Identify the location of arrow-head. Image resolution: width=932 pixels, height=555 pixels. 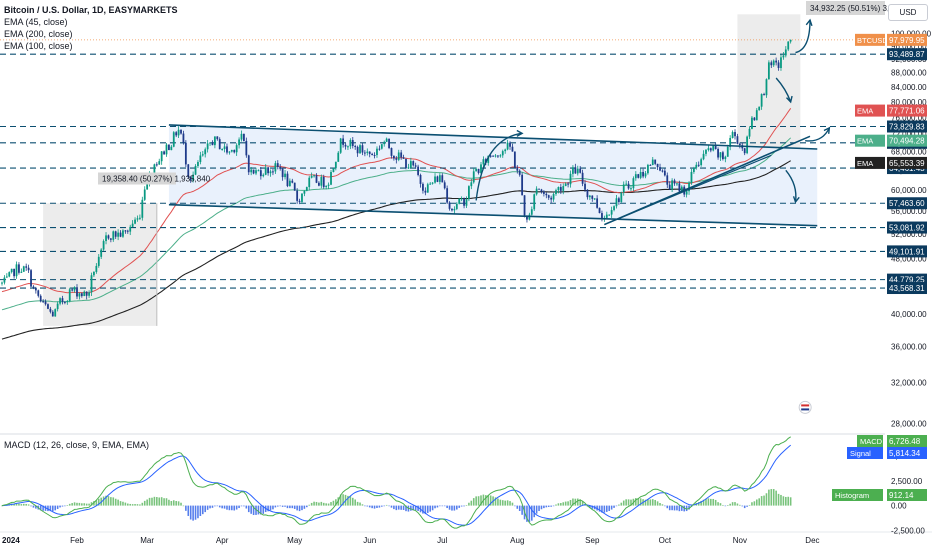
(827, 130).